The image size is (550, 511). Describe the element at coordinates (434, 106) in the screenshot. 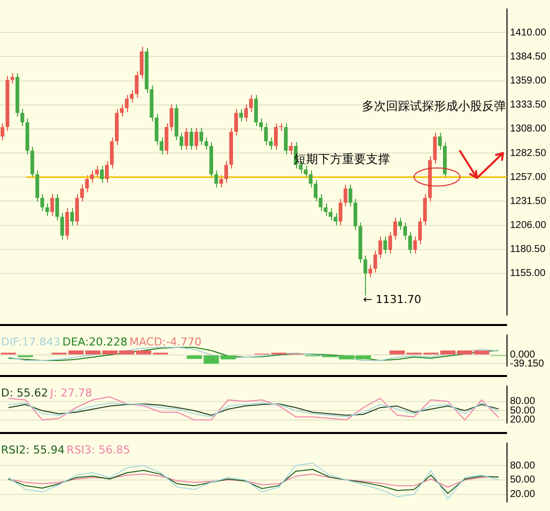

I see `annotation: 多次回踩试探形成小股反弹` at that location.